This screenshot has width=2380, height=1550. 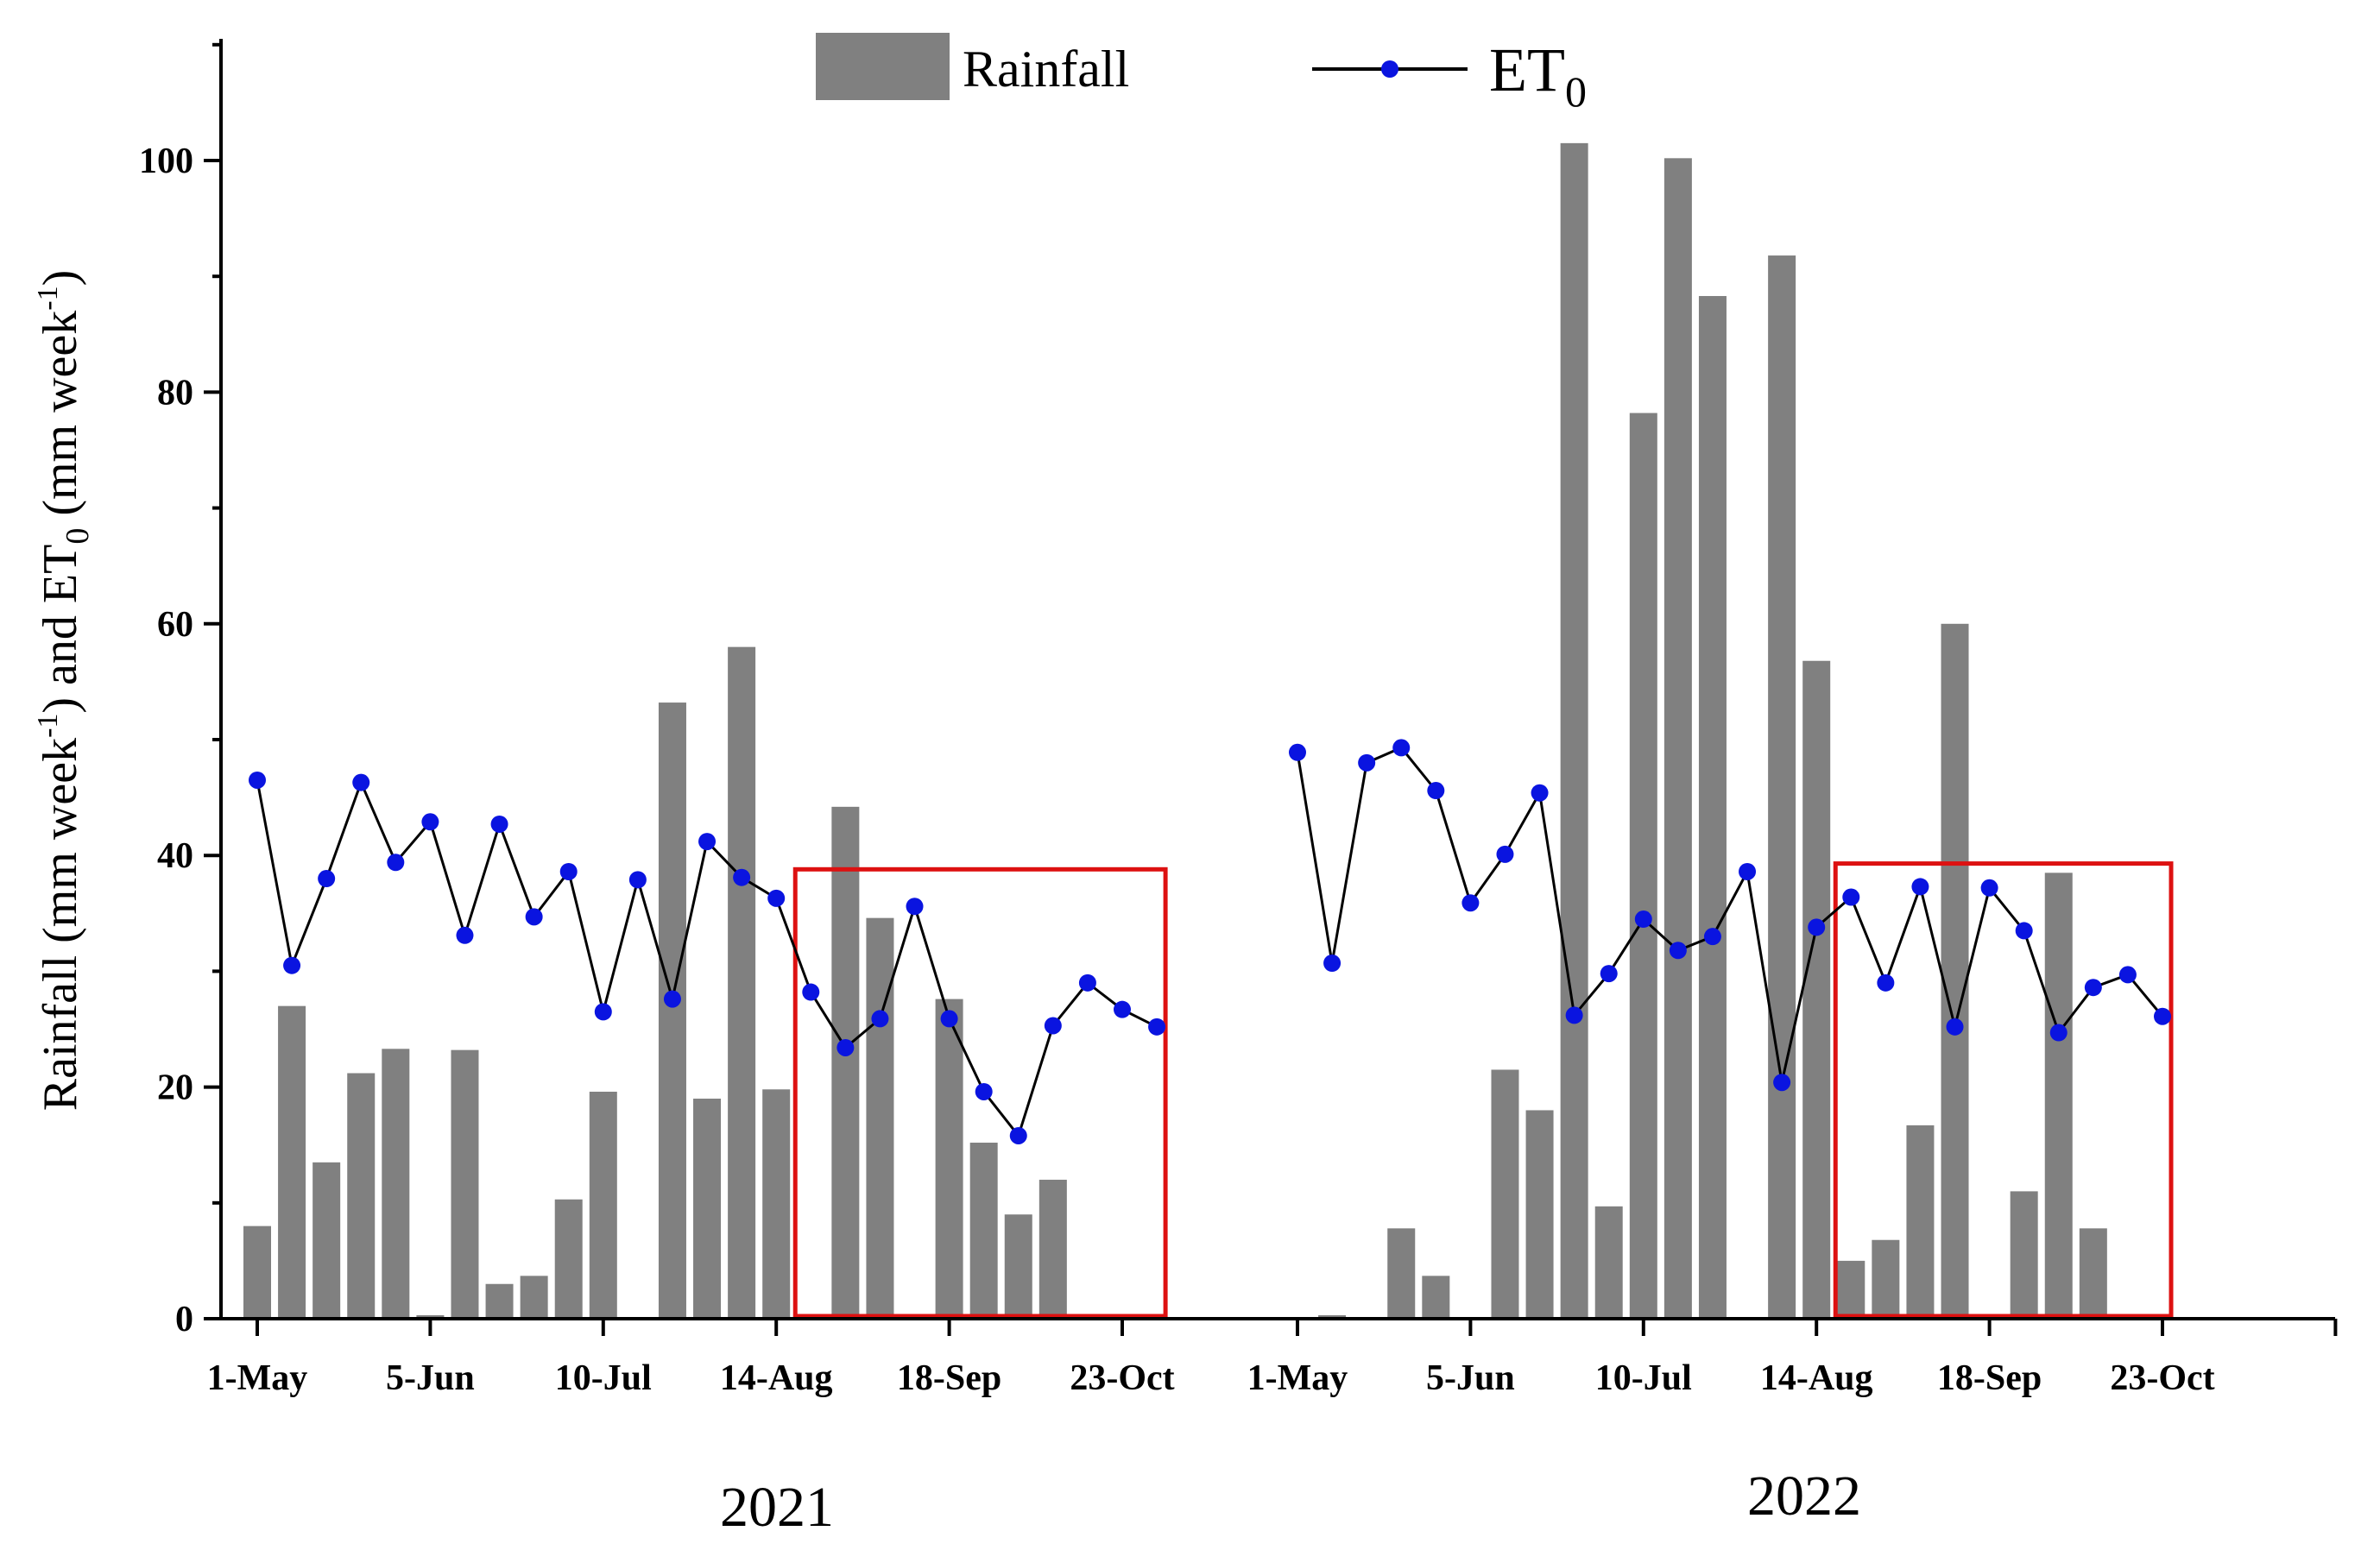 I want to click on year-label-2021: 2021, so click(x=777, y=1507).